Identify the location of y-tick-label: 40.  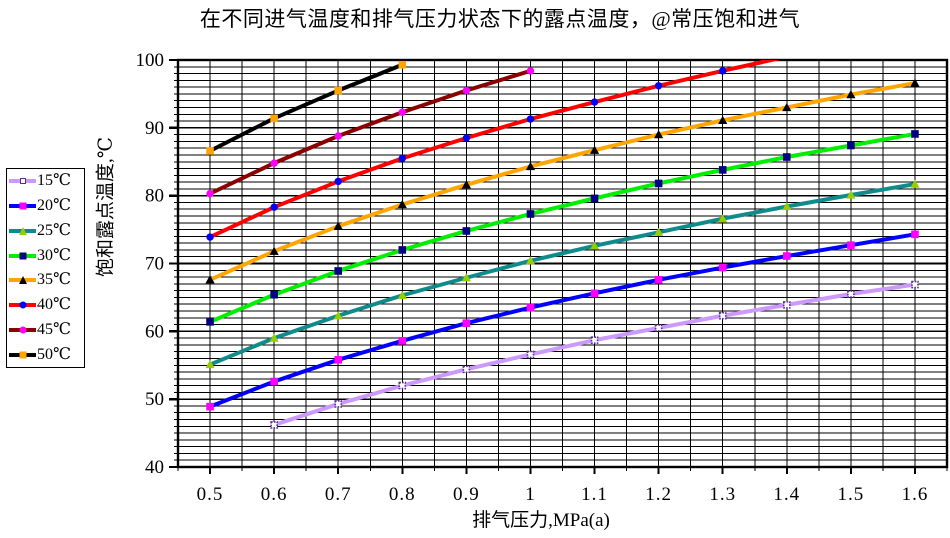
(154, 467).